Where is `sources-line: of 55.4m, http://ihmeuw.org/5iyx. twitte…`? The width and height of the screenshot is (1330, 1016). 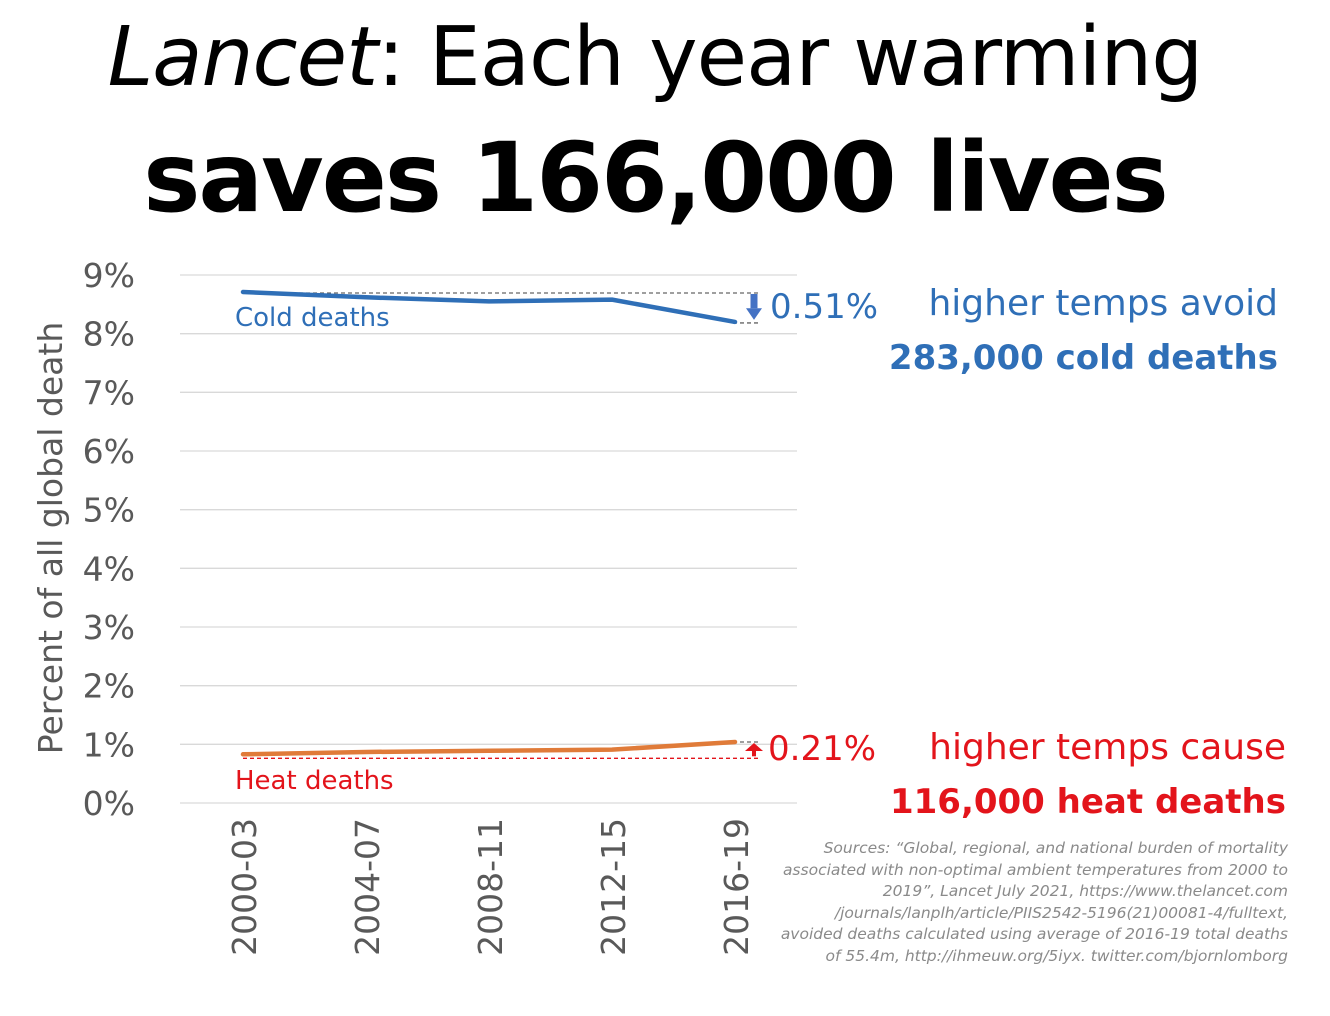
sources-line: of 55.4m, http://ihmeuw.org/5iyx. twitte… is located at coordinates (1056, 955).